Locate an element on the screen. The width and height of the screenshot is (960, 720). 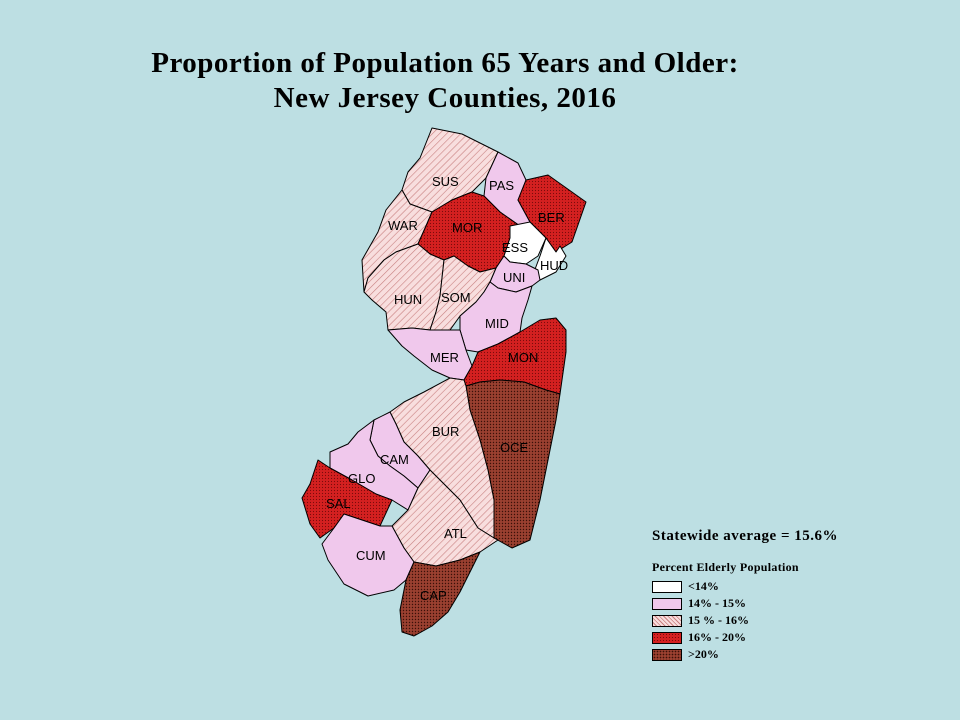
legend-item: <14% is located at coordinates (725, 586).